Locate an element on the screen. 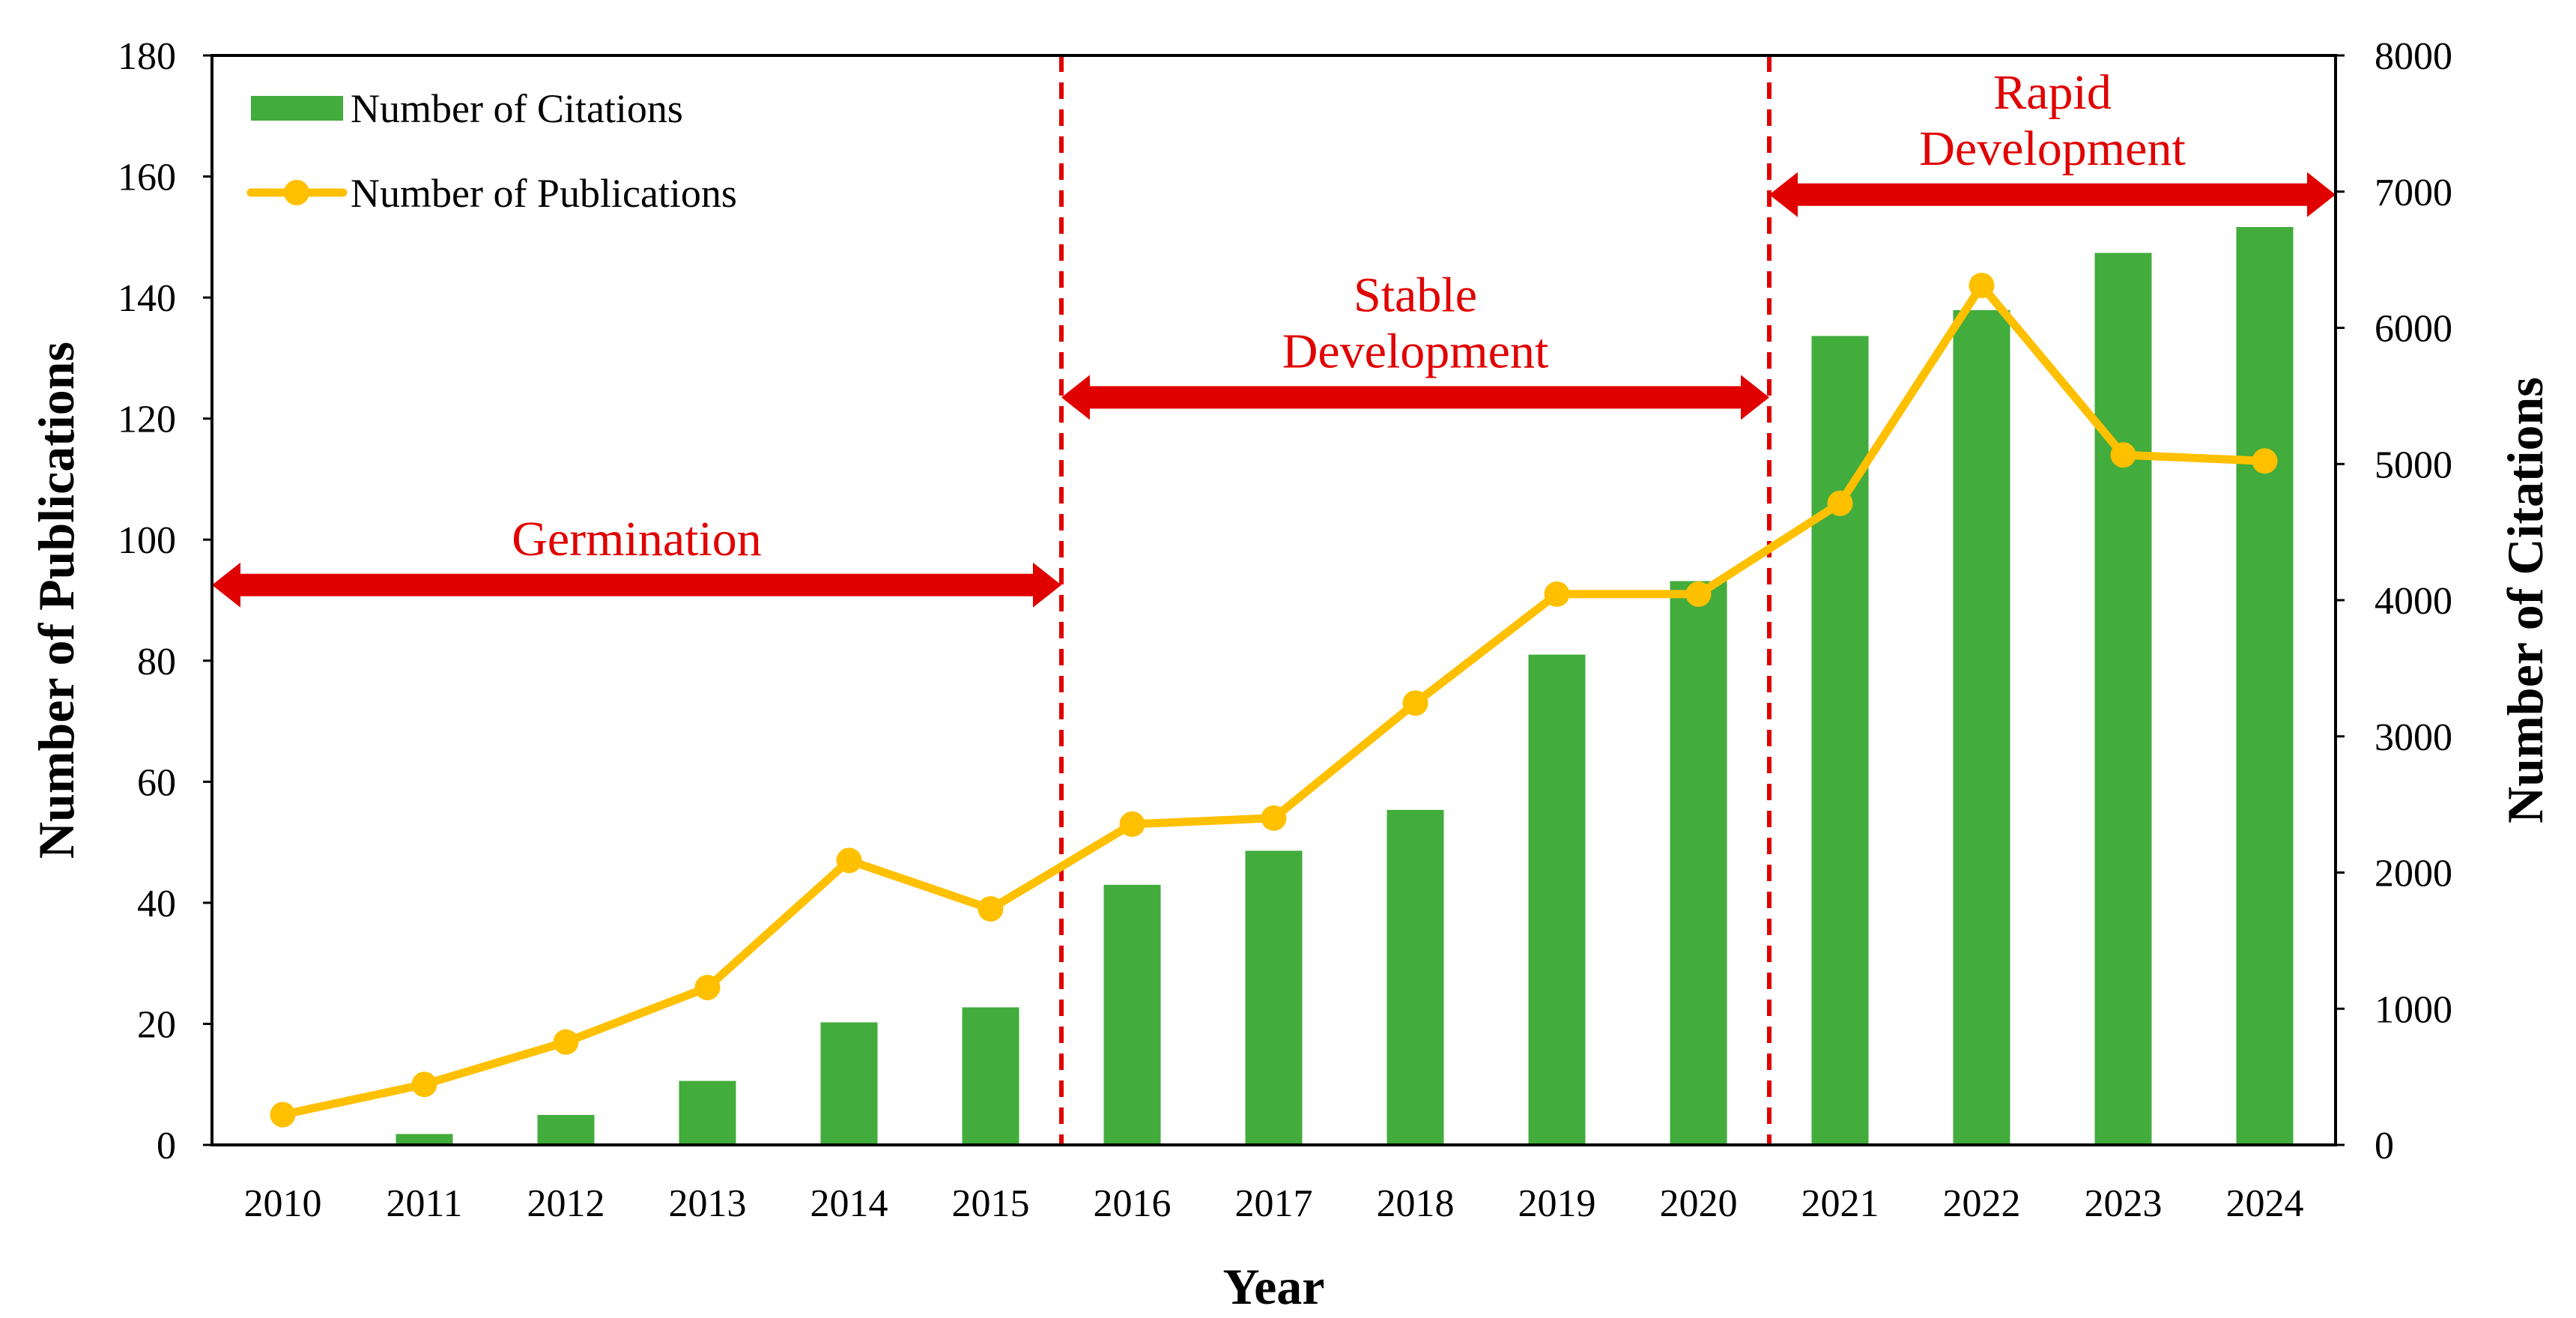 The image size is (2576, 1318). legend-citations-swatch is located at coordinates (297, 108).